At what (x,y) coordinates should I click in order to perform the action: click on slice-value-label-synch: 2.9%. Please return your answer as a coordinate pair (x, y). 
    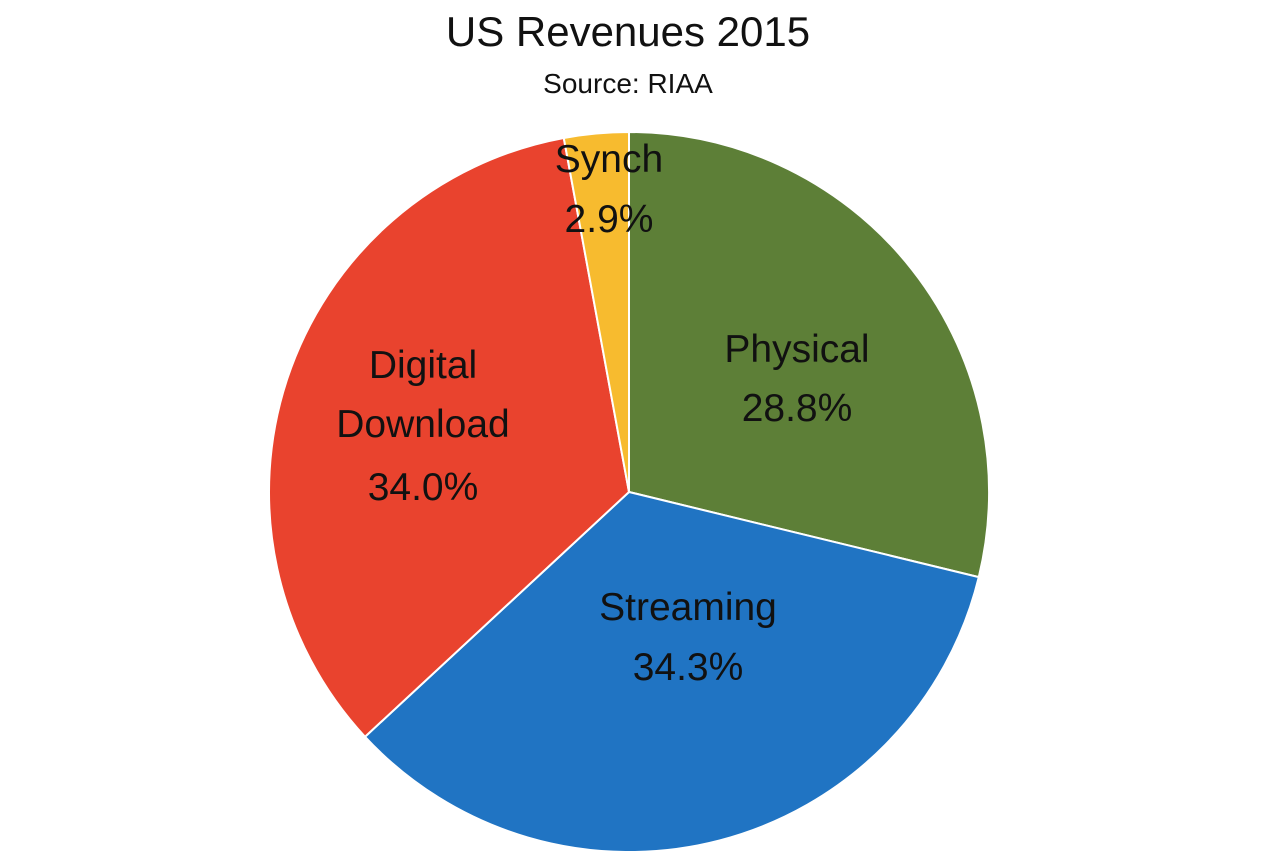
    Looking at the image, I should click on (609, 219).